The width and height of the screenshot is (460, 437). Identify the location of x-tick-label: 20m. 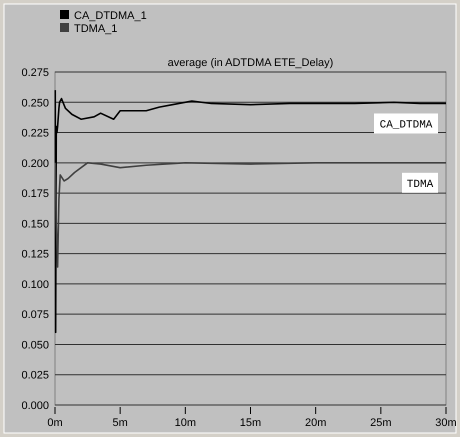
(315, 423).